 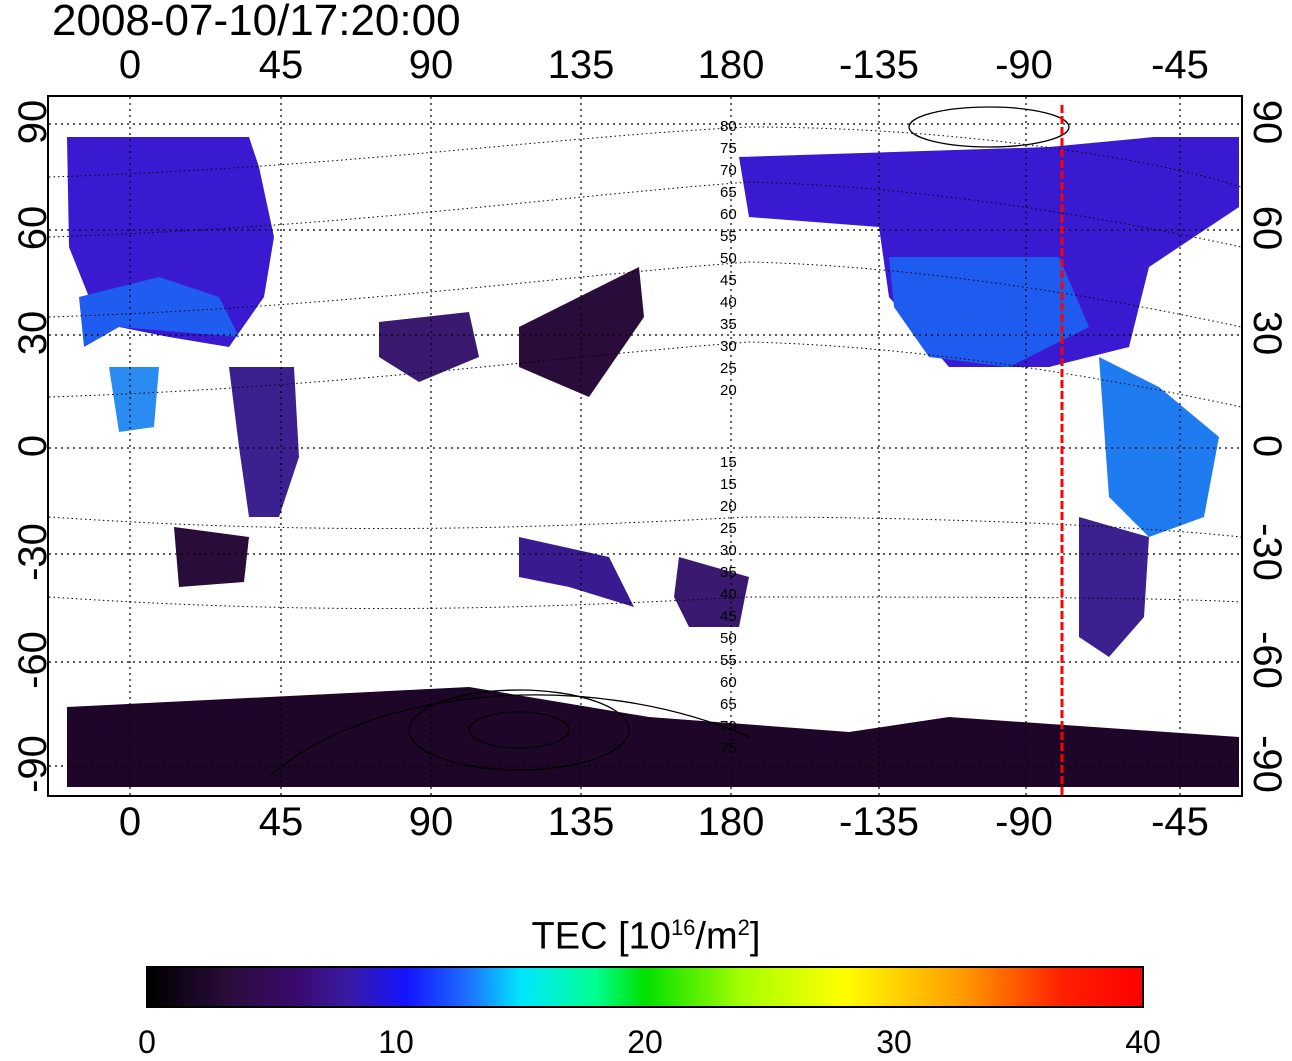 What do you see at coordinates (731, 822) in the screenshot?
I see `bottom-lon-tick: 180` at bounding box center [731, 822].